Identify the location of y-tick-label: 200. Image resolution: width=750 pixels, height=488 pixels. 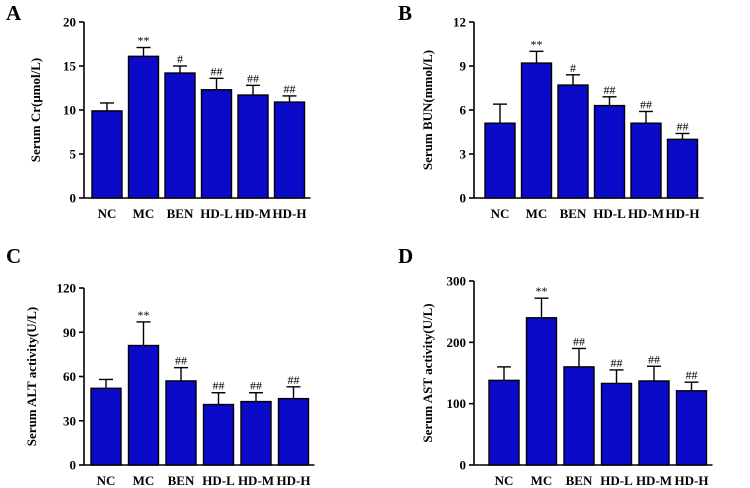
(457, 342).